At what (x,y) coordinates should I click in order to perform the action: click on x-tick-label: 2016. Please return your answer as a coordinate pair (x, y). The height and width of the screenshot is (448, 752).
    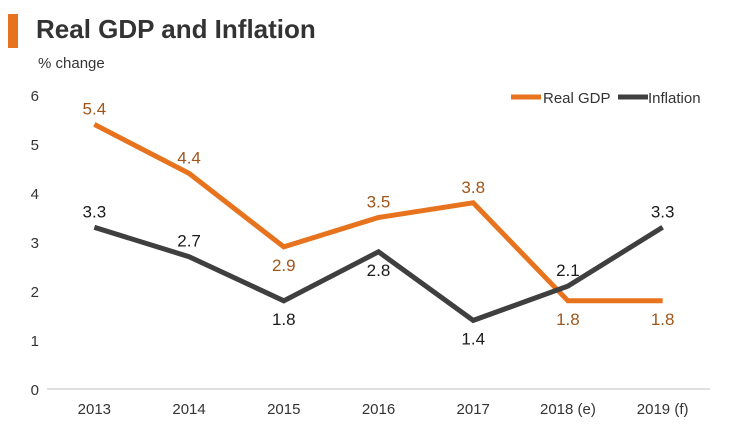
    Looking at the image, I should click on (378, 409).